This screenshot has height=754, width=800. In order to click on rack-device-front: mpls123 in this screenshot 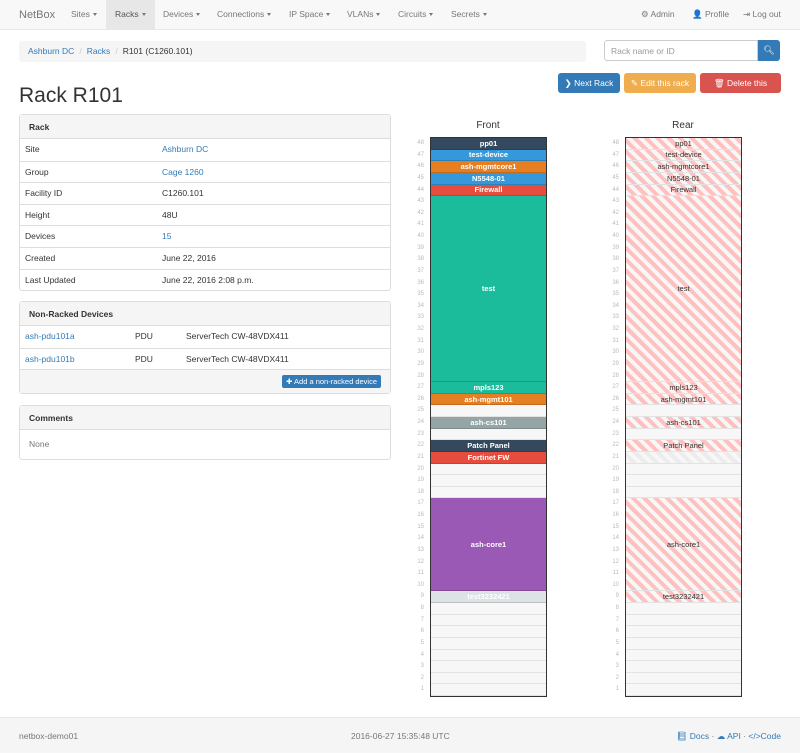, I will do `click(488, 388)`.